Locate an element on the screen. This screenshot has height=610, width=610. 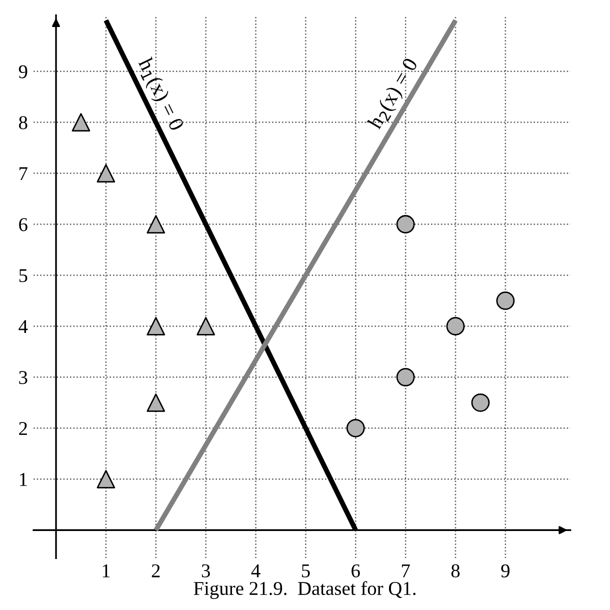
y-tick-label: 4 is located at coordinates (23, 326).